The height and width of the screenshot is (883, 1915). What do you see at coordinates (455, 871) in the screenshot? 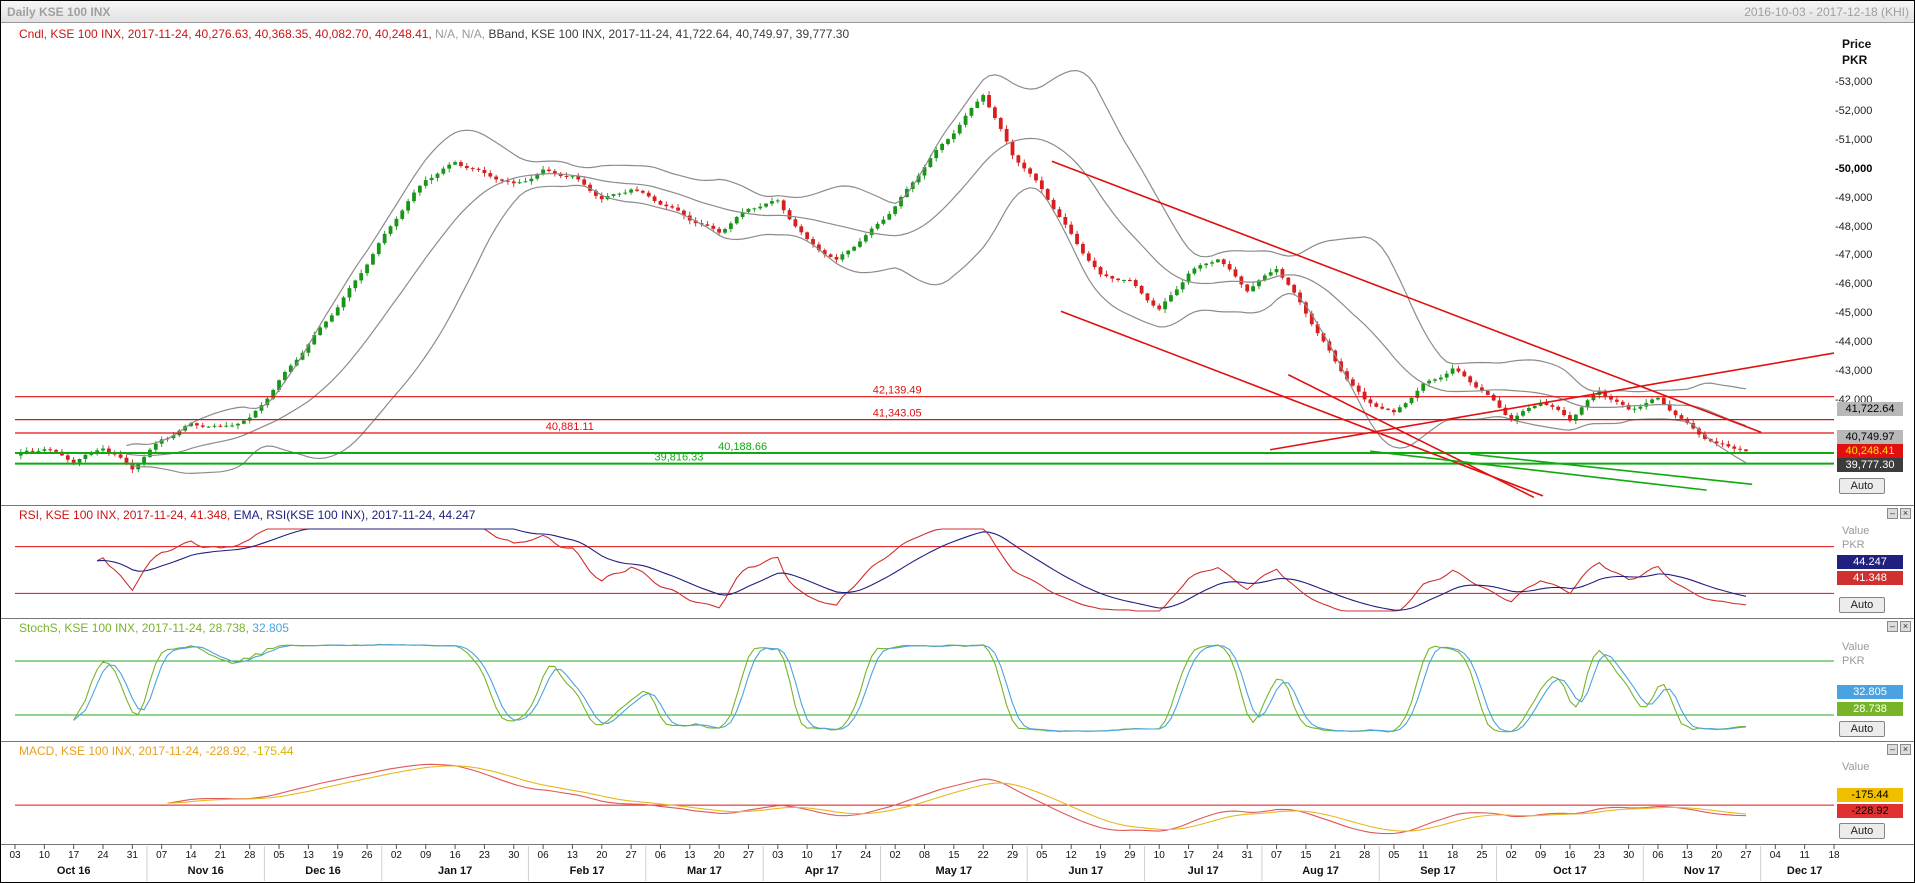
I see `x-axis-month-label: Jan 17` at bounding box center [455, 871].